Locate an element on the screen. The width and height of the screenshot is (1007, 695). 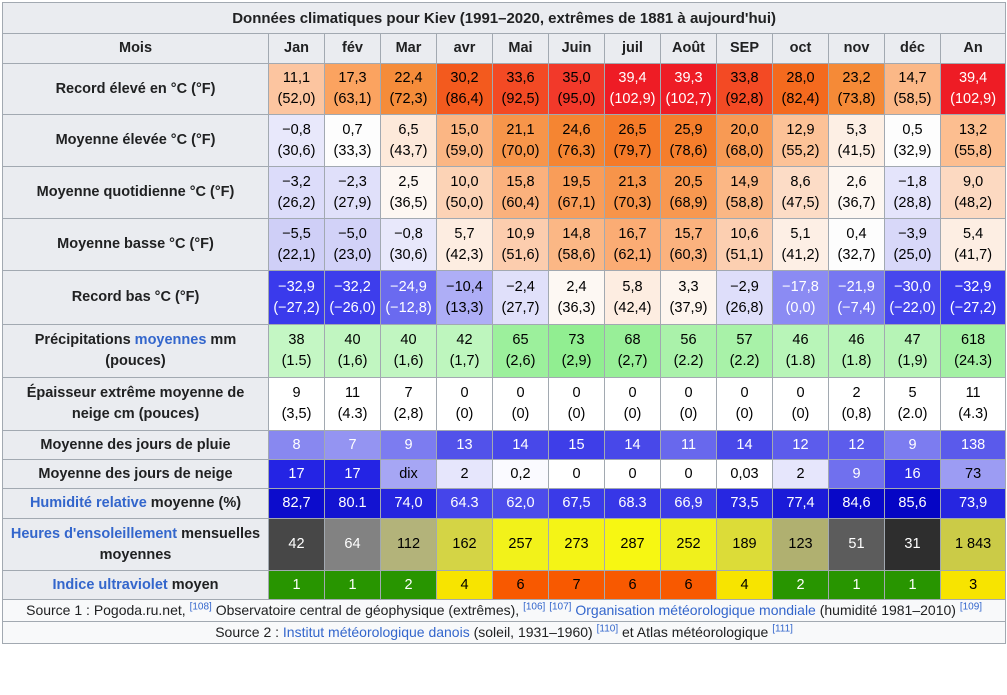
cell-value: 0,2 is located at coordinates (520, 473).